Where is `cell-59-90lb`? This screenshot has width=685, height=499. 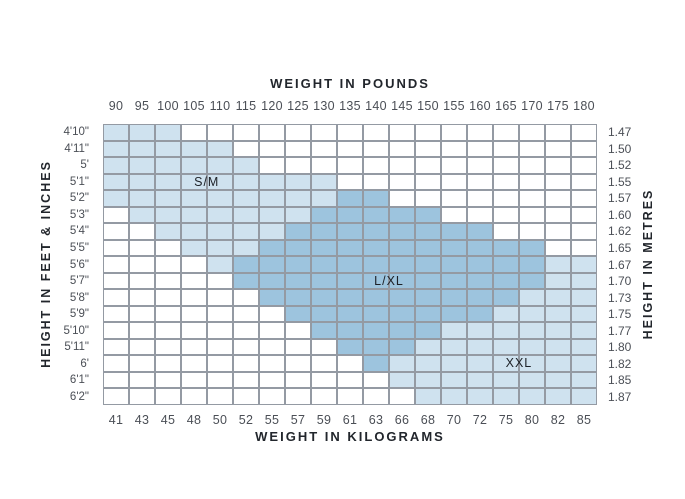 cell-59-90lb is located at coordinates (116, 314).